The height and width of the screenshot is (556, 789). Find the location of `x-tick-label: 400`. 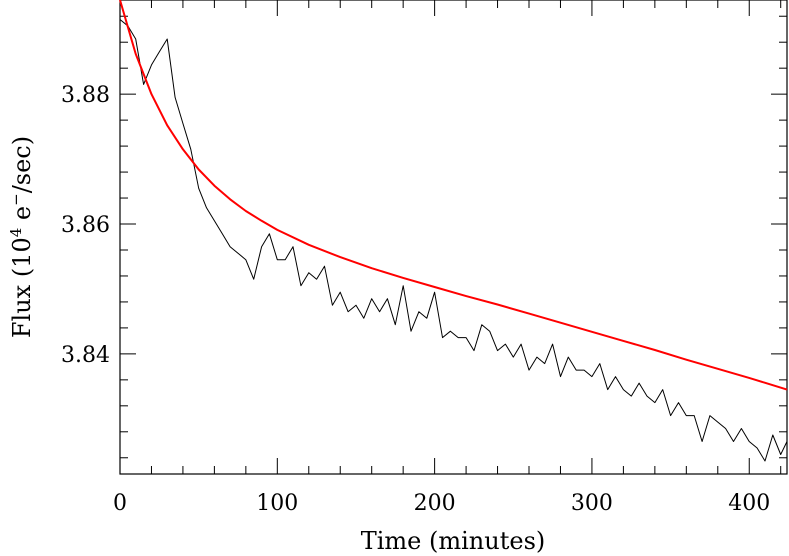

x-tick-label: 400 is located at coordinates (749, 503).